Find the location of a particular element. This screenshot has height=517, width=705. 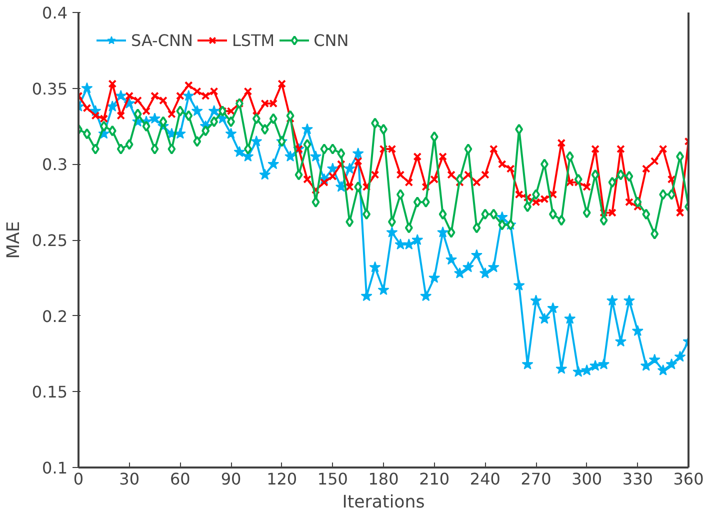

x-tick-label: 270 is located at coordinates (536, 479).